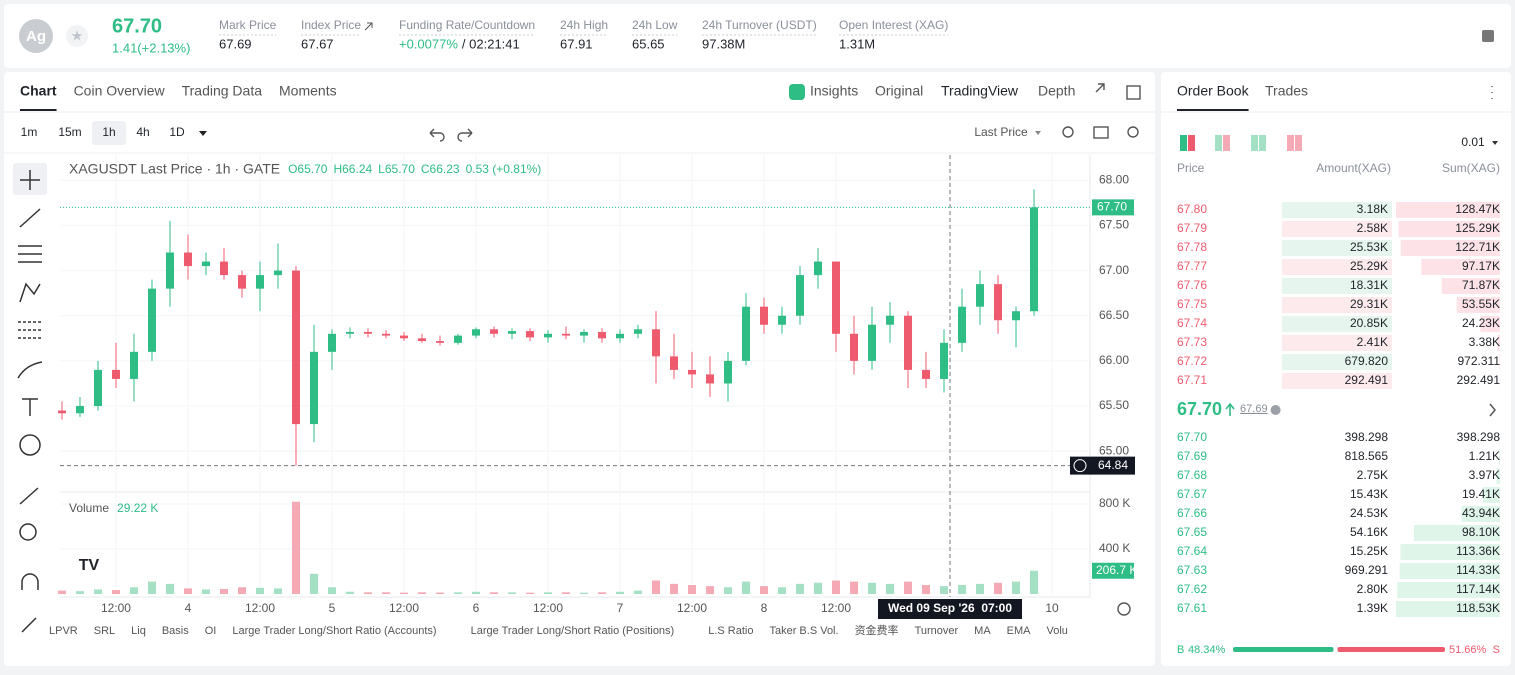  Describe the element at coordinates (1353, 168) in the screenshot. I see `ob-column-header: Amount(XAG)` at that location.